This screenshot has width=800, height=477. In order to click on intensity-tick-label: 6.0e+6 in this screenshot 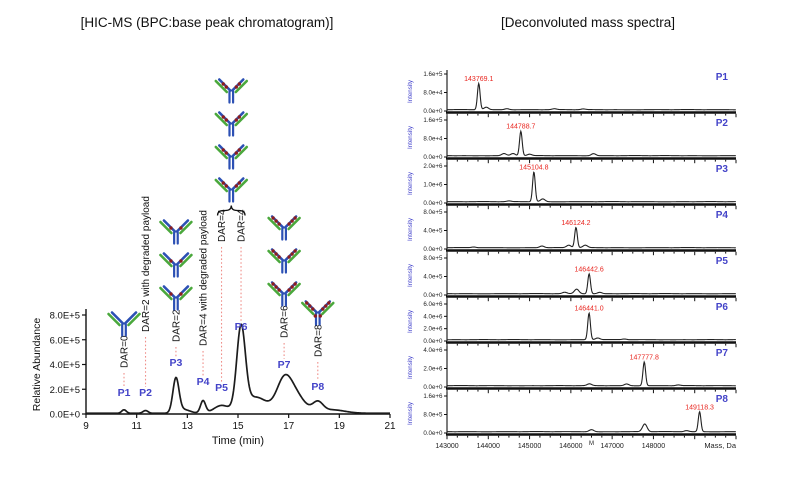, I will do `click(433, 304)`.